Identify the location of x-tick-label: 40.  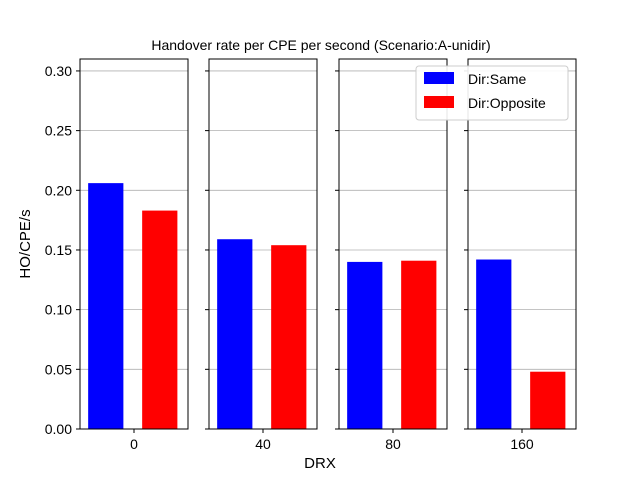
(263, 444).